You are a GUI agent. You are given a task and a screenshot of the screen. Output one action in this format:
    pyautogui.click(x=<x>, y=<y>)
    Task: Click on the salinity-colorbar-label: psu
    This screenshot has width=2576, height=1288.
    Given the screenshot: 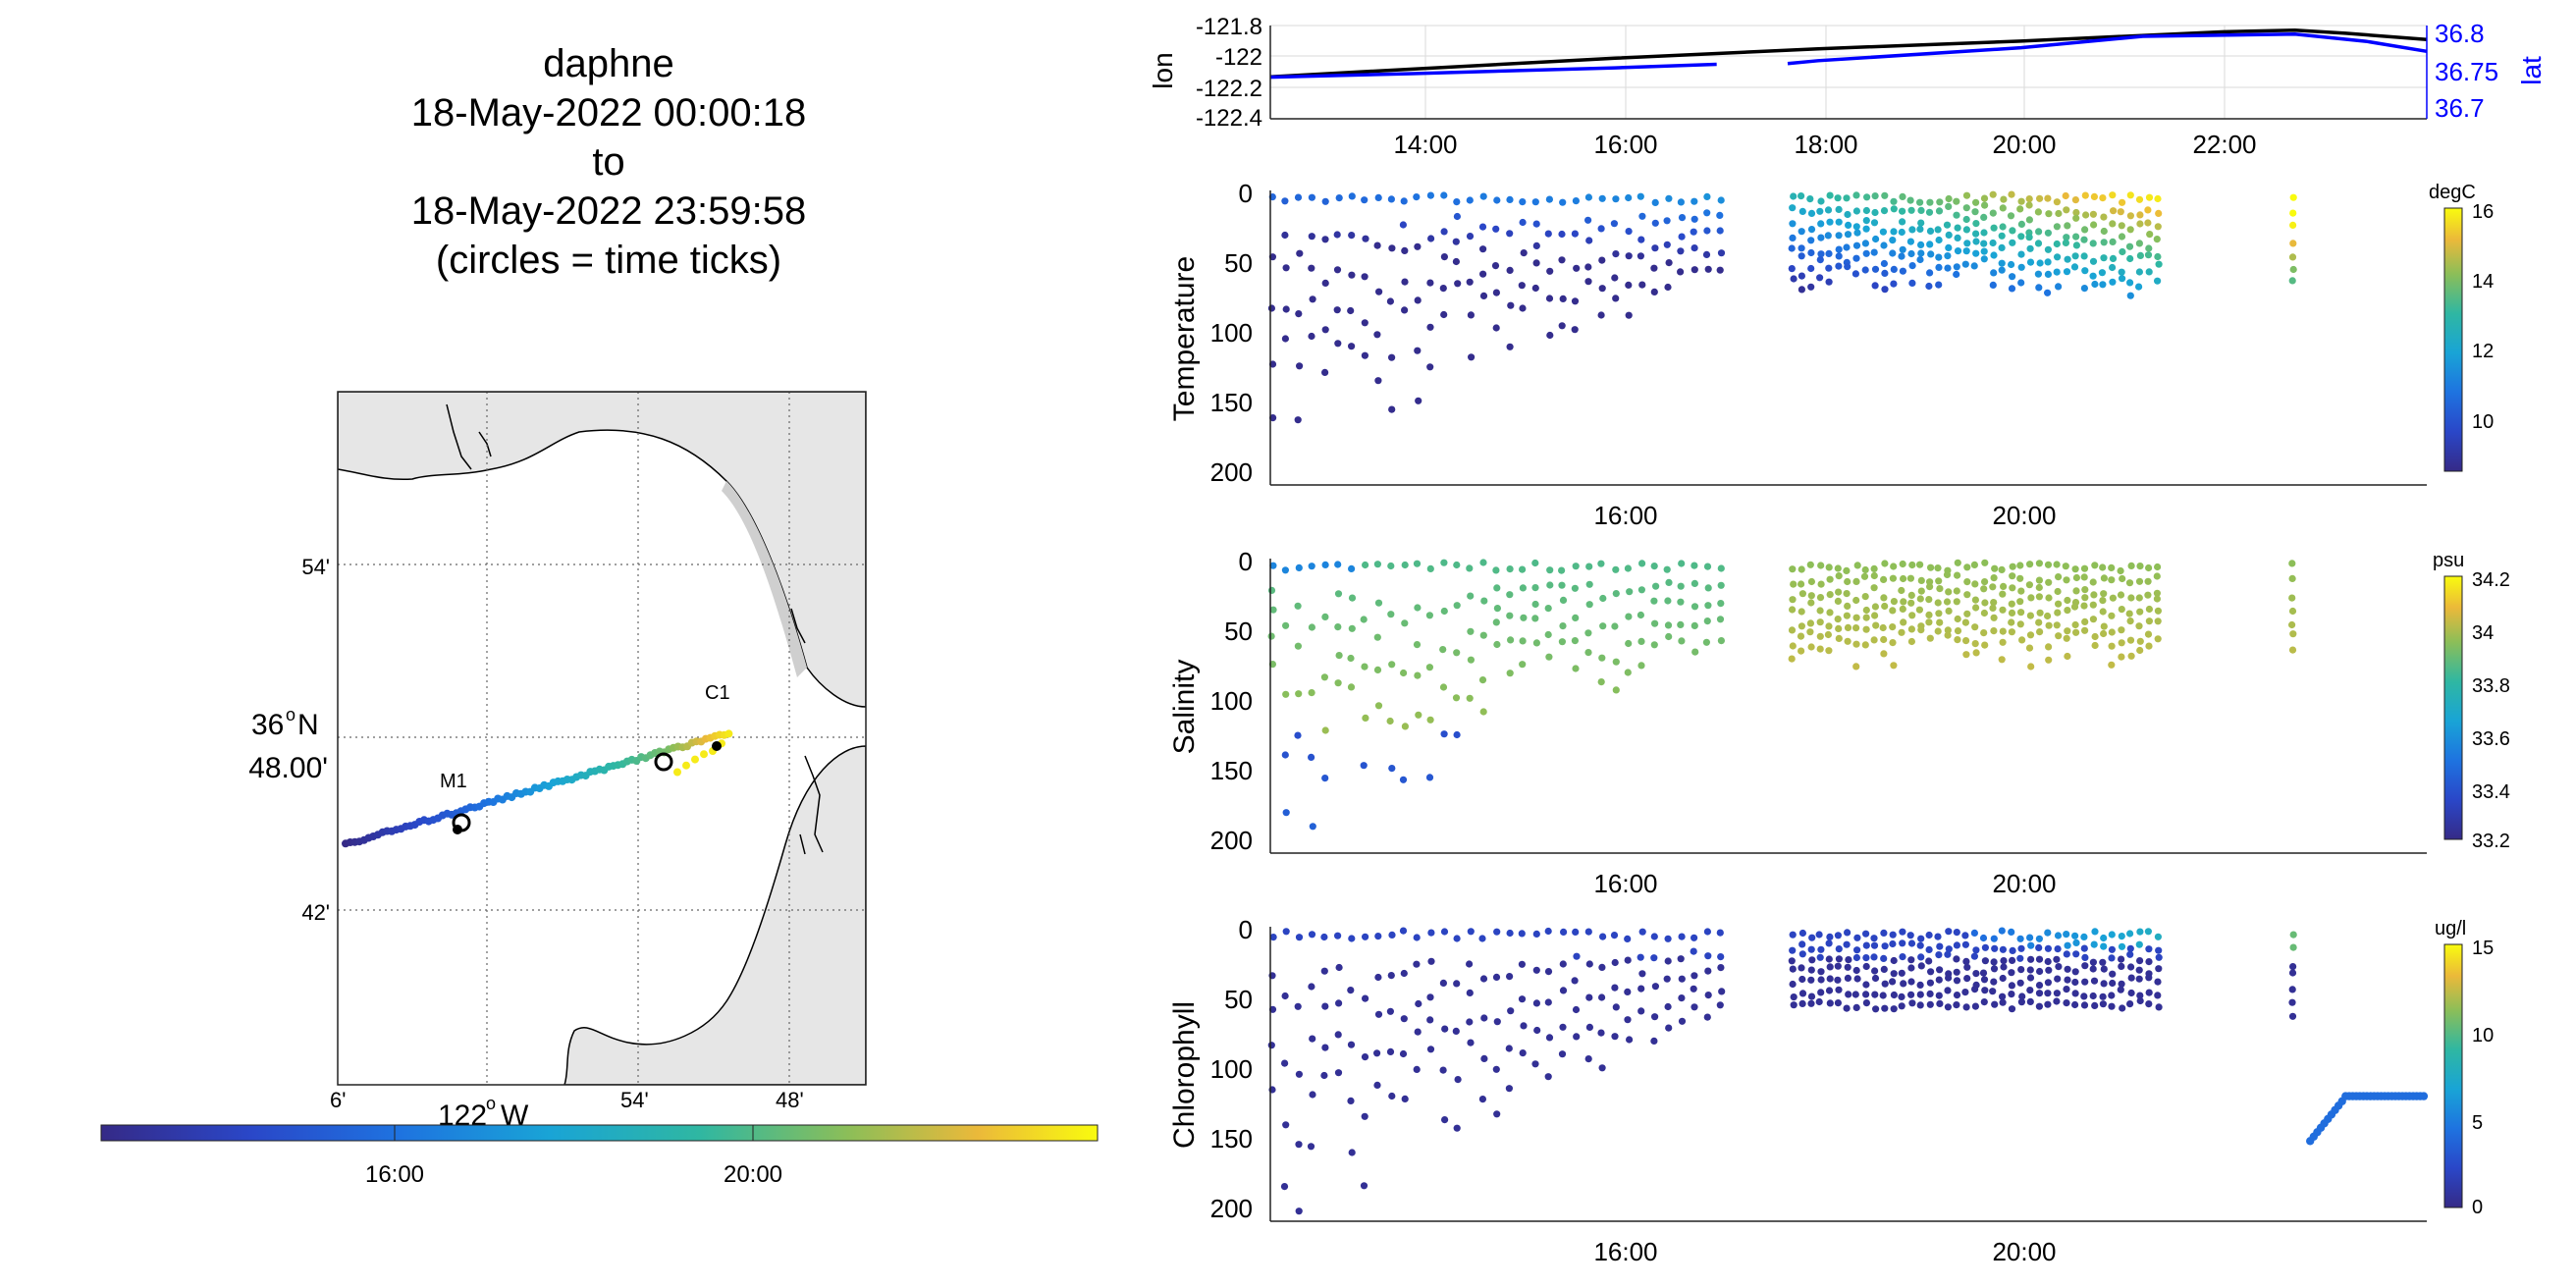 What is the action you would take?
    pyautogui.click(x=2448, y=560)
    